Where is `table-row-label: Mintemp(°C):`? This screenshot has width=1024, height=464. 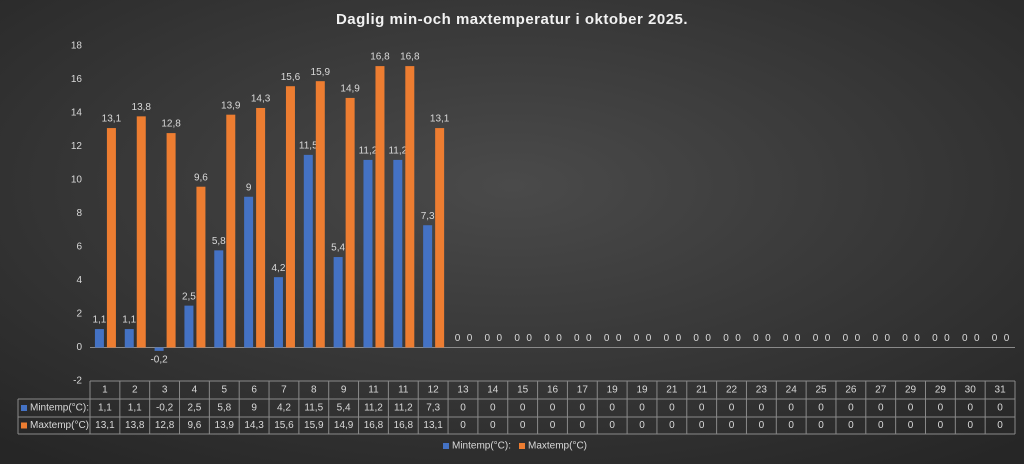 table-row-label: Mintemp(°C): is located at coordinates (59, 408).